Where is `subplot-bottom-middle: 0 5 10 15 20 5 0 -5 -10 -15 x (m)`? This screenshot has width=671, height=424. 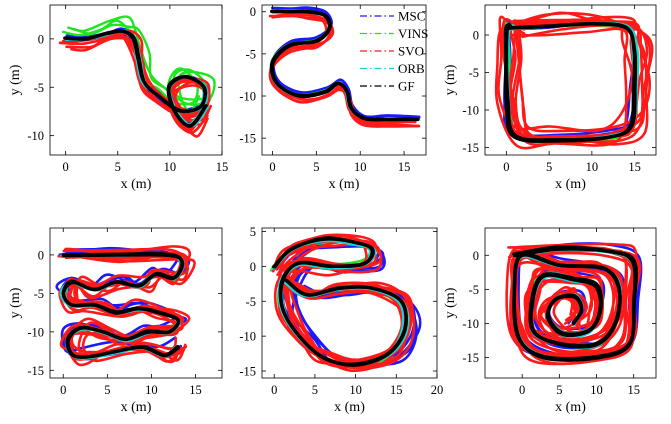 subplot-bottom-middle: 0 5 10 15 20 5 0 -5 -10 -15 x (m) is located at coordinates (341, 320).